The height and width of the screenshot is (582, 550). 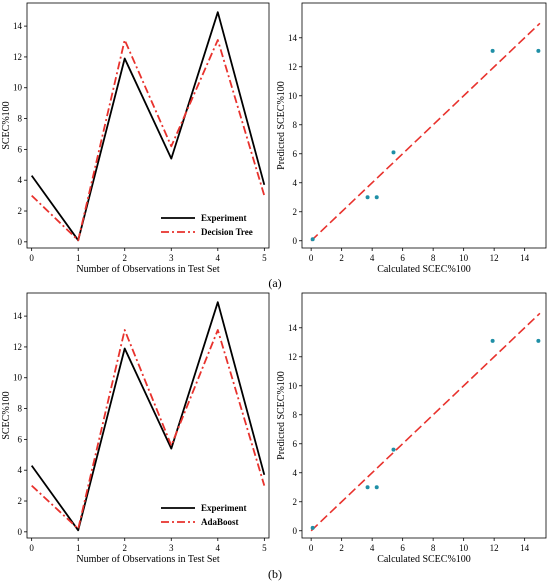 What do you see at coordinates (220, 522) in the screenshot?
I see `legend-entry: AdaBoost` at bounding box center [220, 522].